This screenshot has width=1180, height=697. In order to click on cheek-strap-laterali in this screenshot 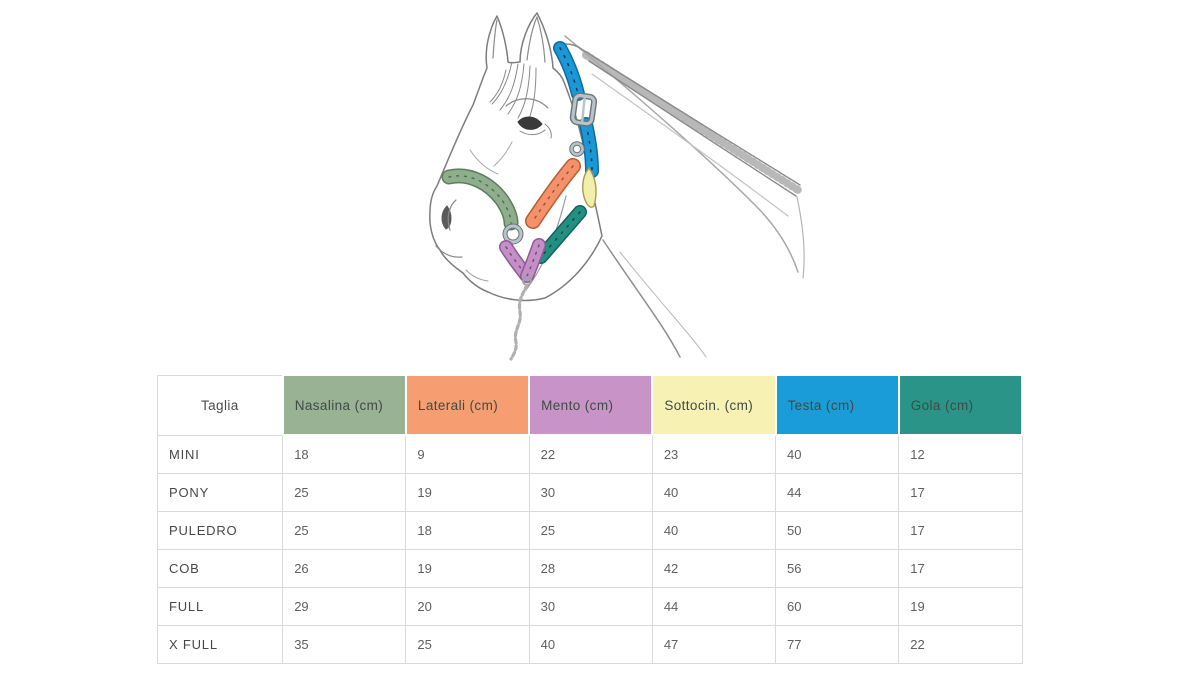, I will do `click(553, 193)`.